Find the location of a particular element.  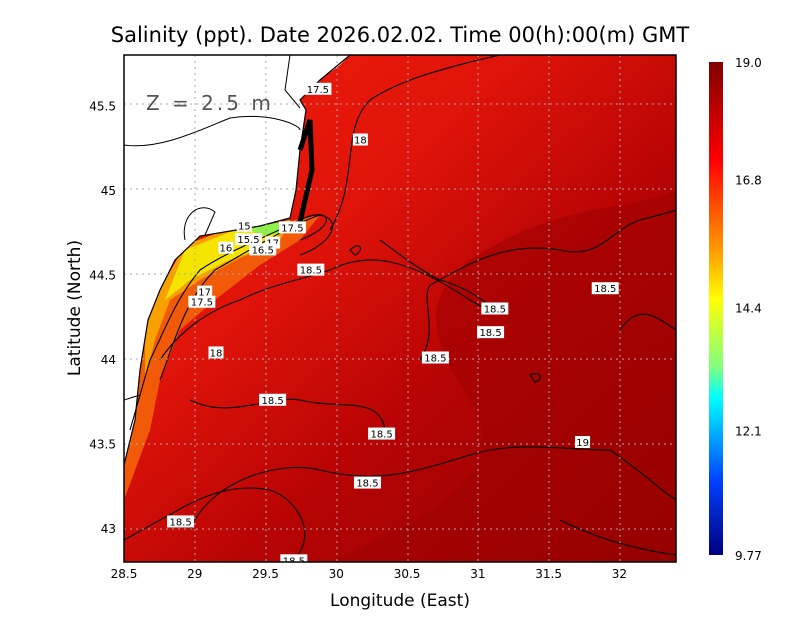

contour-label: 15 is located at coordinates (244, 227).